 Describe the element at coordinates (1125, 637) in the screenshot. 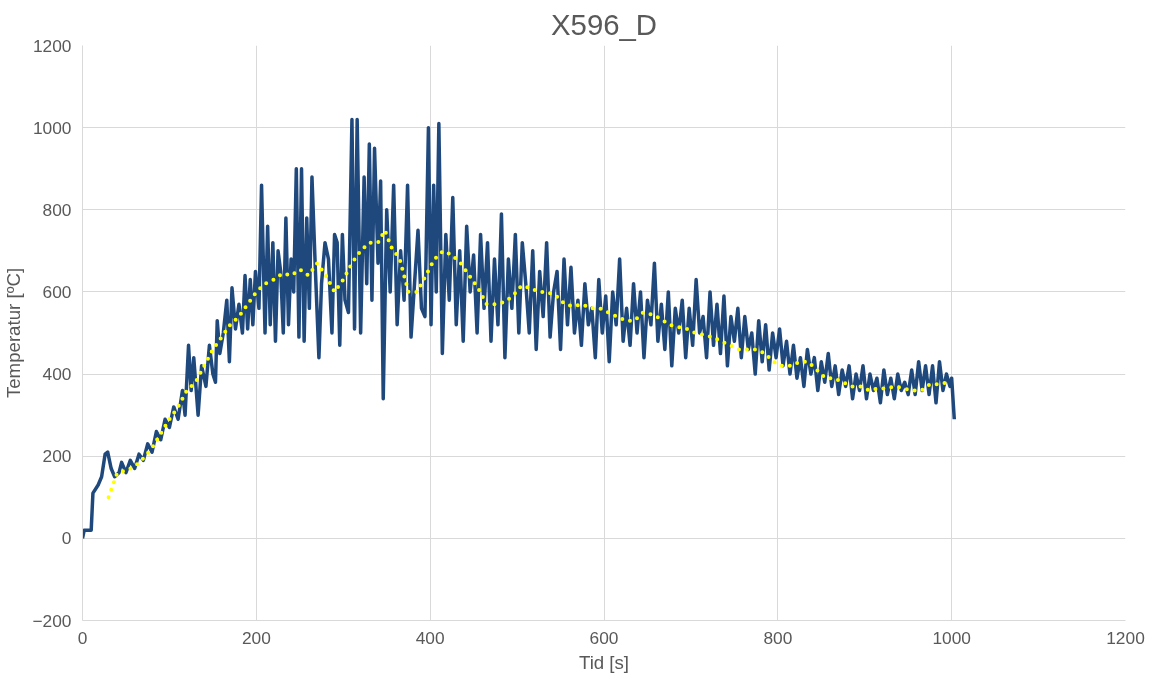

I see `x-tick-label: 1200` at that location.